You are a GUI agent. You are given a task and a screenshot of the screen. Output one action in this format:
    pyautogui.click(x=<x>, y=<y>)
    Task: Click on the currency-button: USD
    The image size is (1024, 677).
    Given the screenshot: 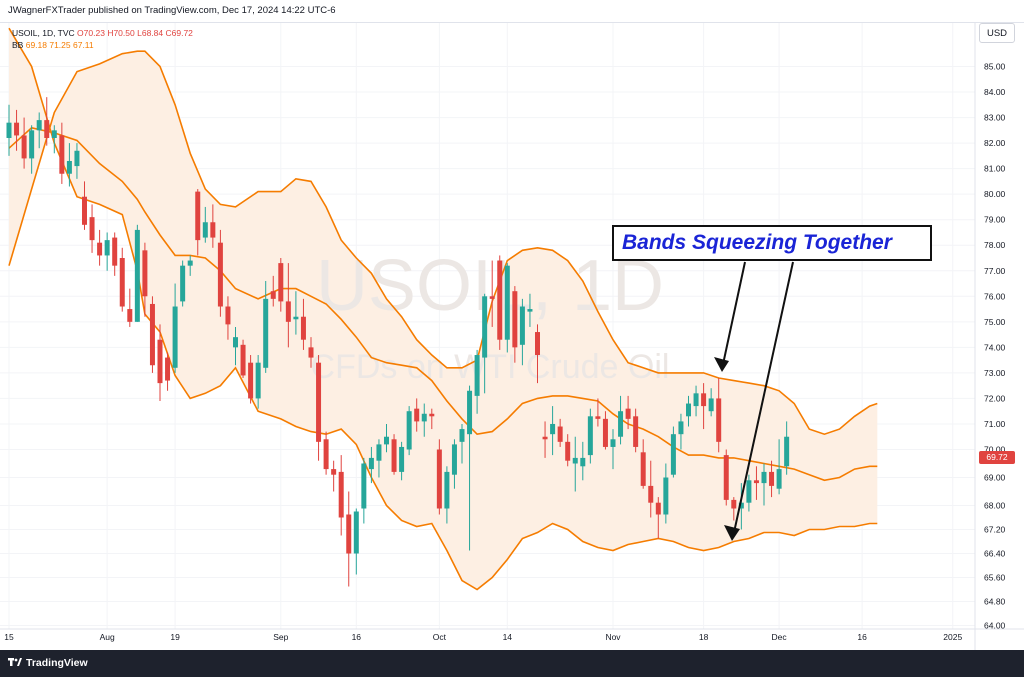 What is the action you would take?
    pyautogui.click(x=997, y=33)
    